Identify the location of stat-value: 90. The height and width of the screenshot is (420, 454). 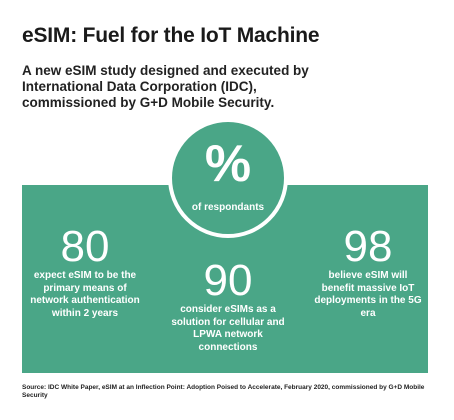
(228, 280).